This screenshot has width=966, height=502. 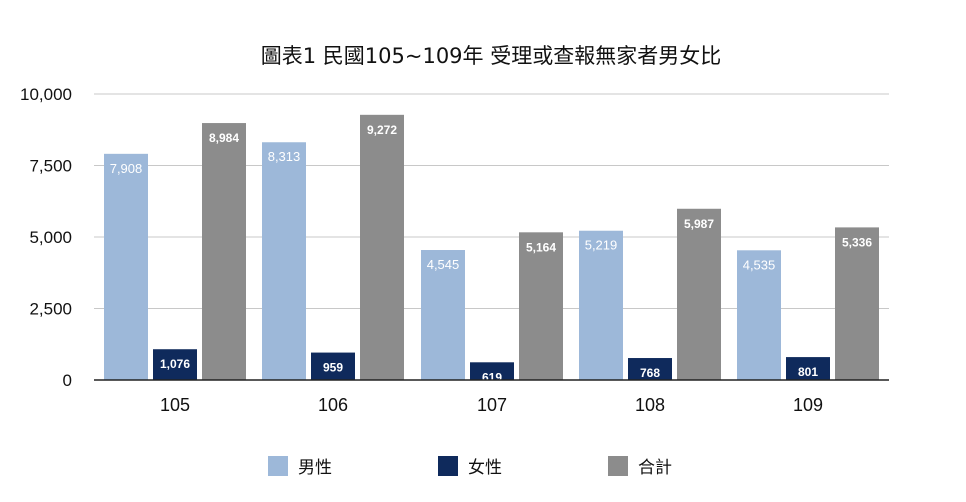 I want to click on bar-合計-108, so click(x=699, y=294).